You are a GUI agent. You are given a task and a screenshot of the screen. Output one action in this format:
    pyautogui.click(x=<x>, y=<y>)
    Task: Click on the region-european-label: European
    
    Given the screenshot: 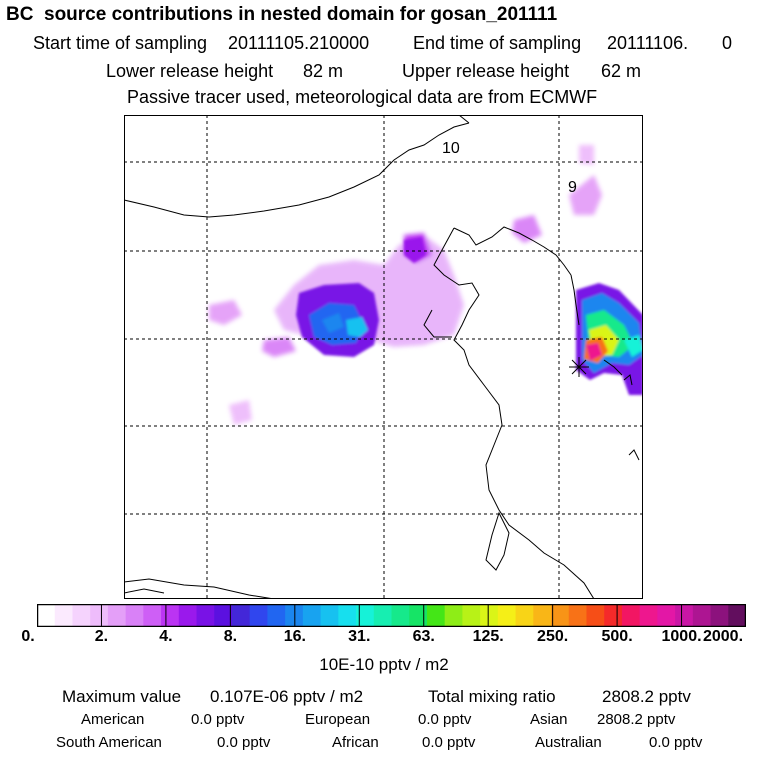 What is the action you would take?
    pyautogui.click(x=338, y=719)
    